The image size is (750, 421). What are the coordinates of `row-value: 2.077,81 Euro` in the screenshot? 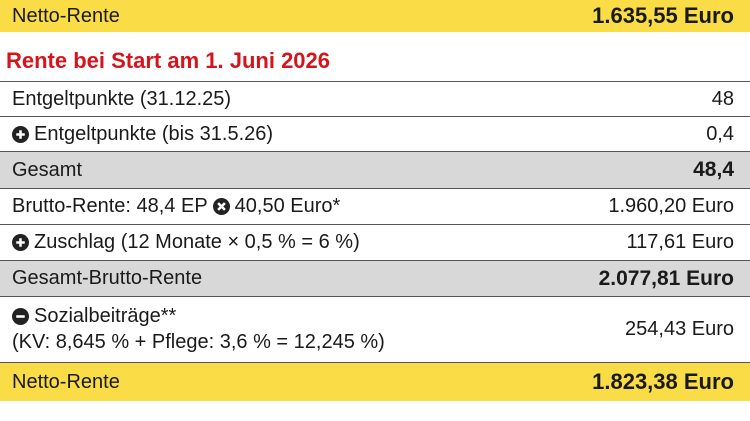 It's located at (666, 278).